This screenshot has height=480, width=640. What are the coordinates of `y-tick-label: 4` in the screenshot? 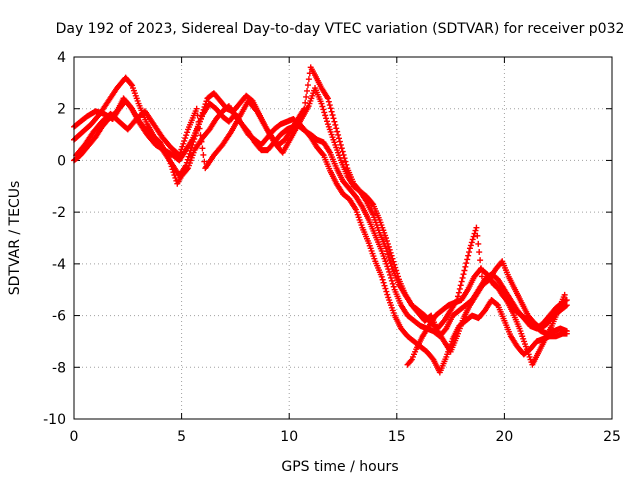 It's located at (61, 58).